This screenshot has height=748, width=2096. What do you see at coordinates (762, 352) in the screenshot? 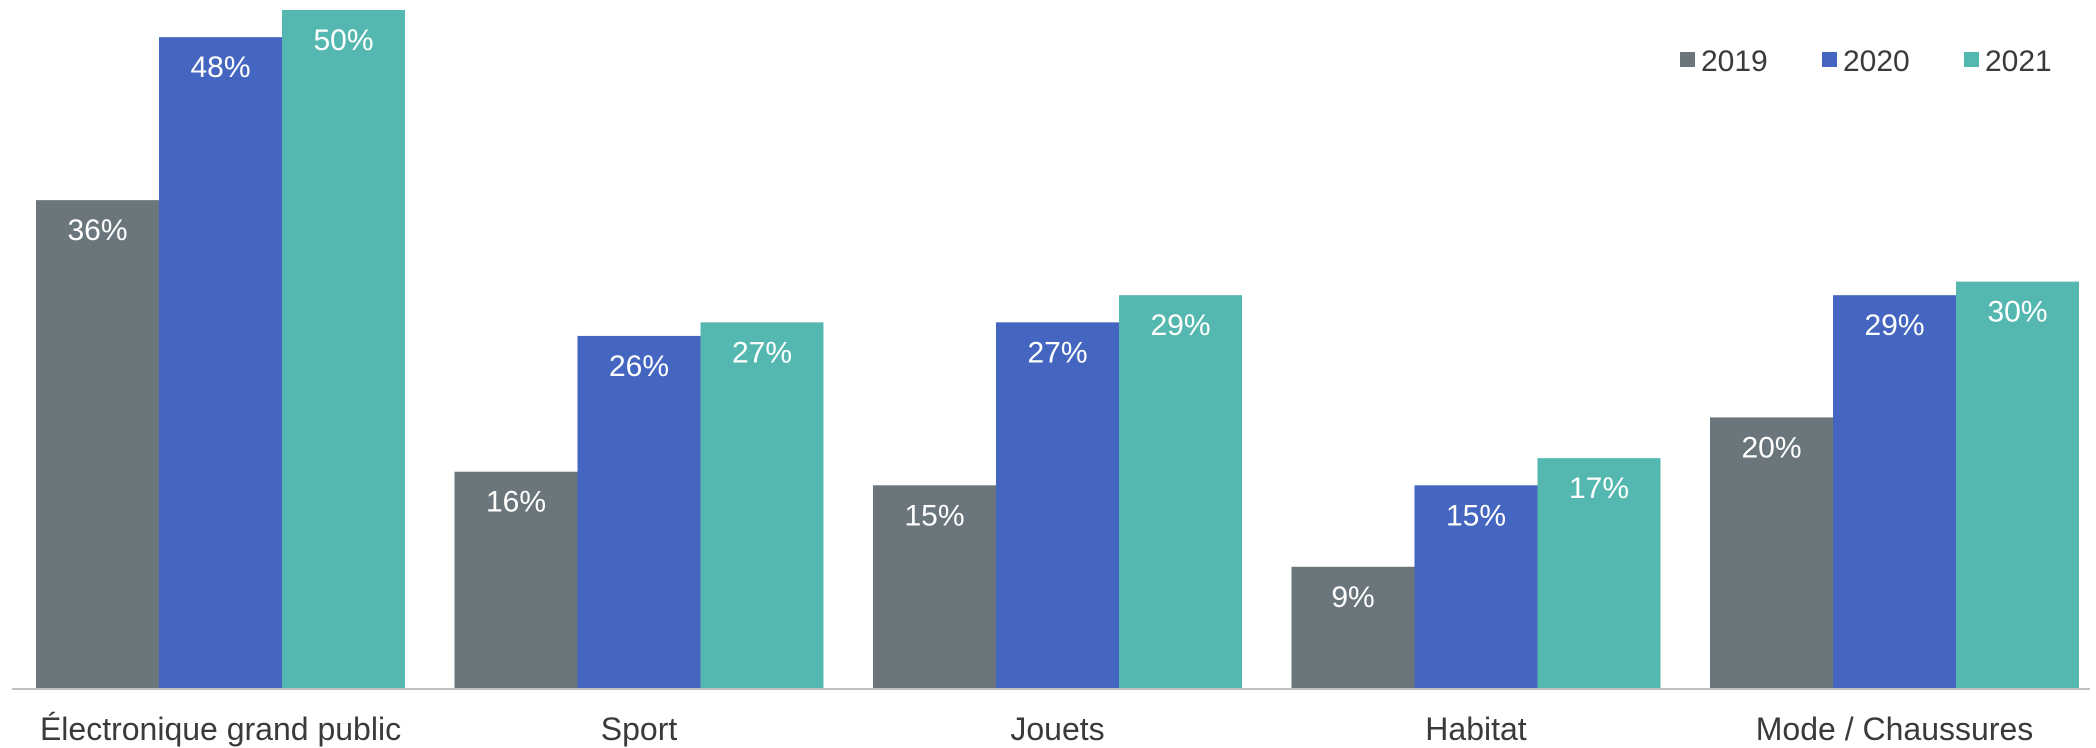
I see `bar-label-2021-1: 27%` at bounding box center [762, 352].